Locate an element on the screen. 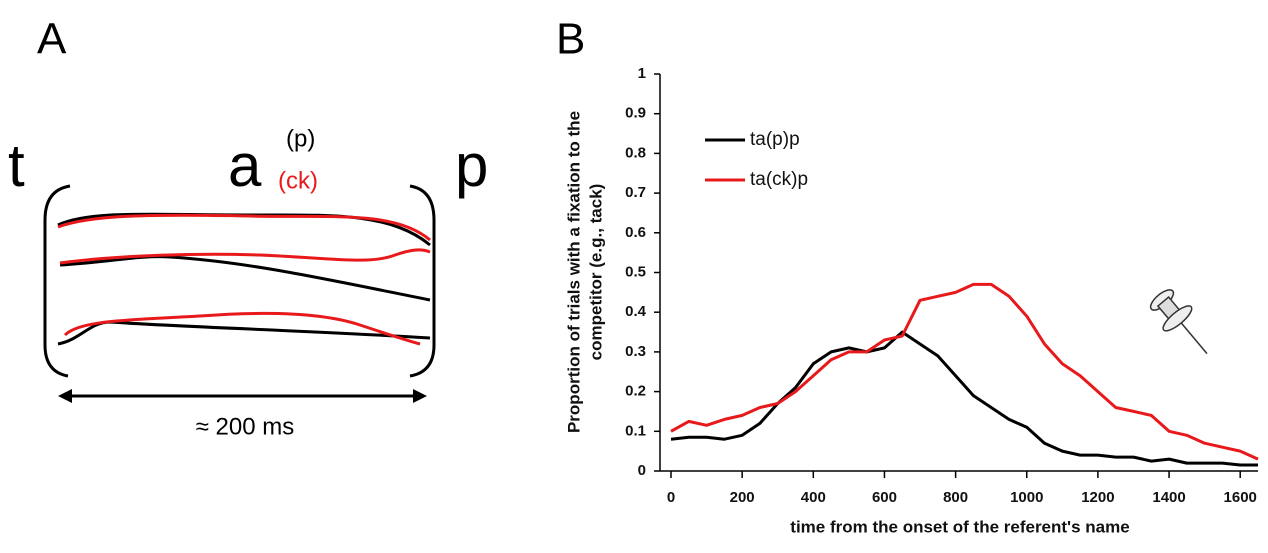  x-tick-label: 800 is located at coordinates (955, 497).